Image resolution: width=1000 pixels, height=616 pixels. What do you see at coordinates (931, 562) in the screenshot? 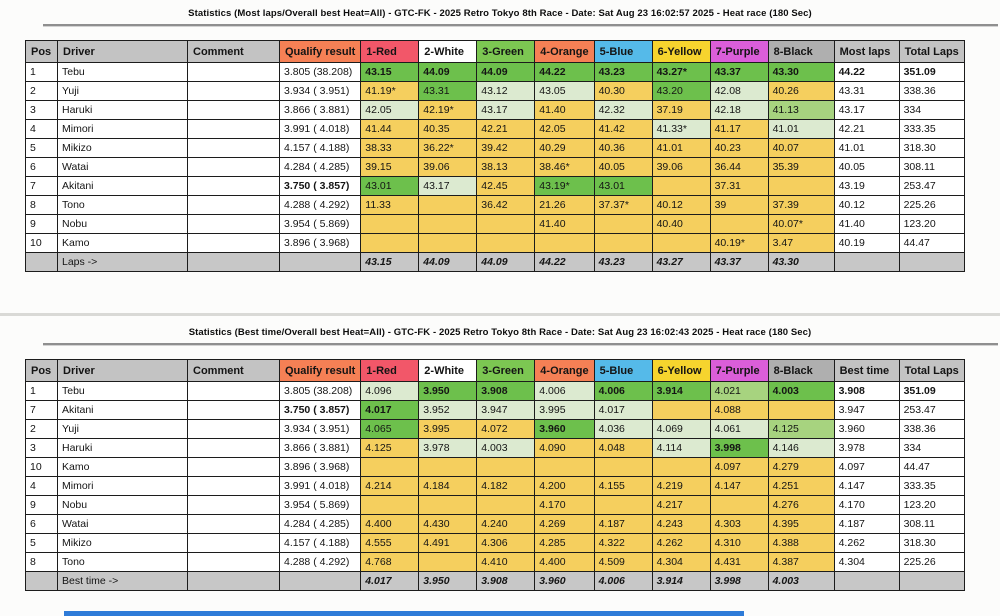
I see `total-laps-cell: 225.26` at bounding box center [931, 562].